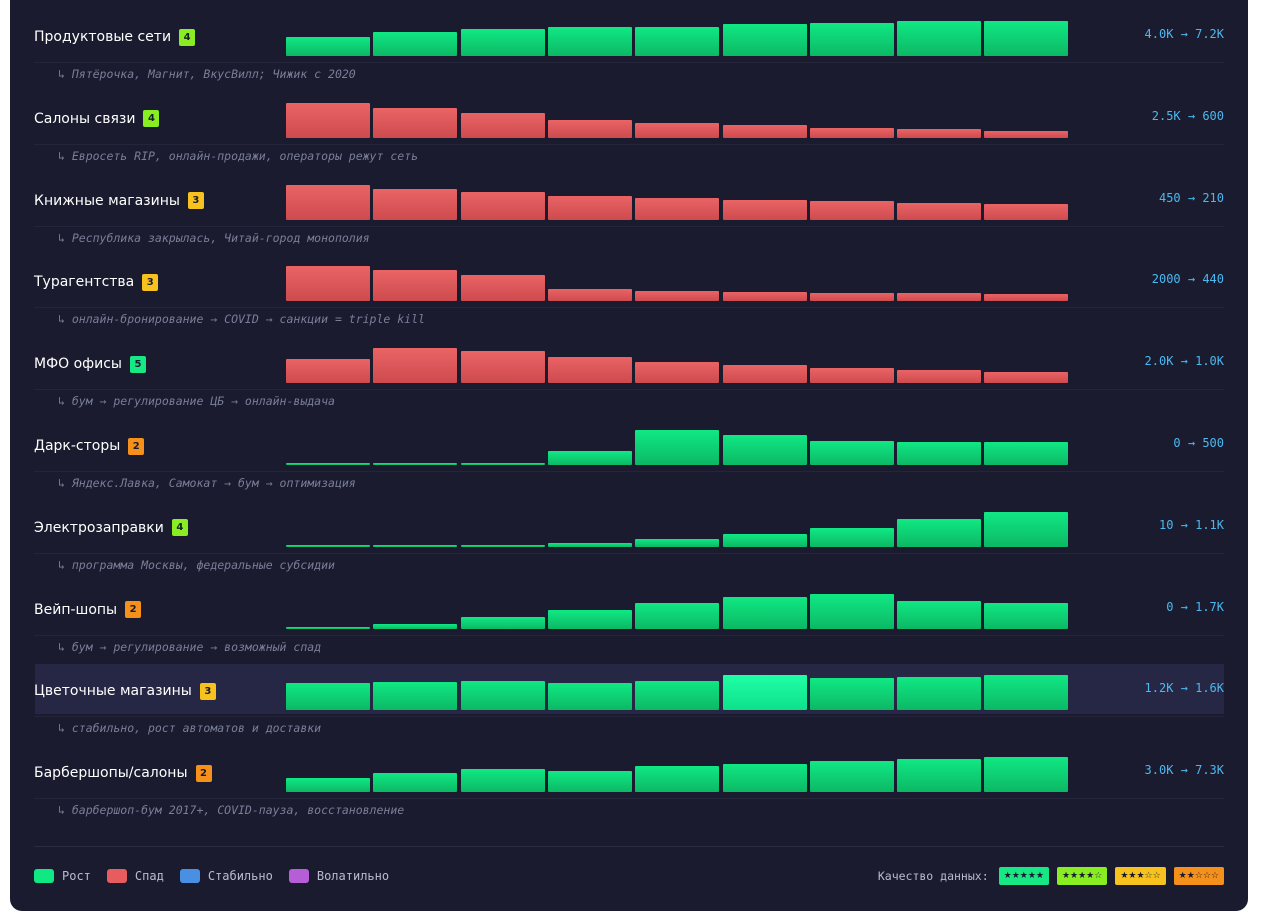  What do you see at coordinates (96, 282) in the screenshot?
I see `category-label-group: Турагентства 3` at bounding box center [96, 282].